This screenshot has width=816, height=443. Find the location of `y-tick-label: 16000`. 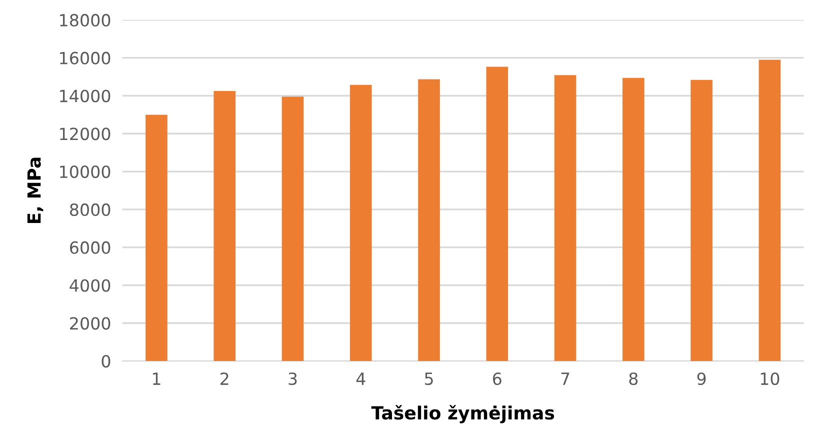

y-tick-label: 16000 is located at coordinates (85, 58).